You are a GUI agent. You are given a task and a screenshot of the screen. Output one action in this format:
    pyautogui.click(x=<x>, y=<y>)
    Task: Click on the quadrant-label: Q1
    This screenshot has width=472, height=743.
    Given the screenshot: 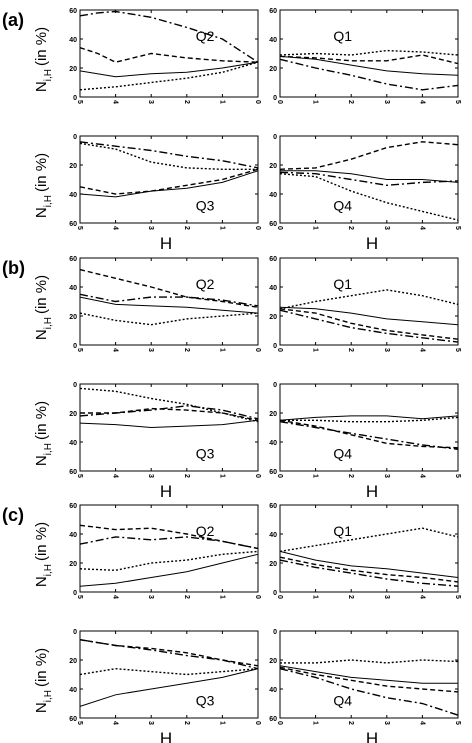 What is the action you would take?
    pyautogui.click(x=342, y=284)
    